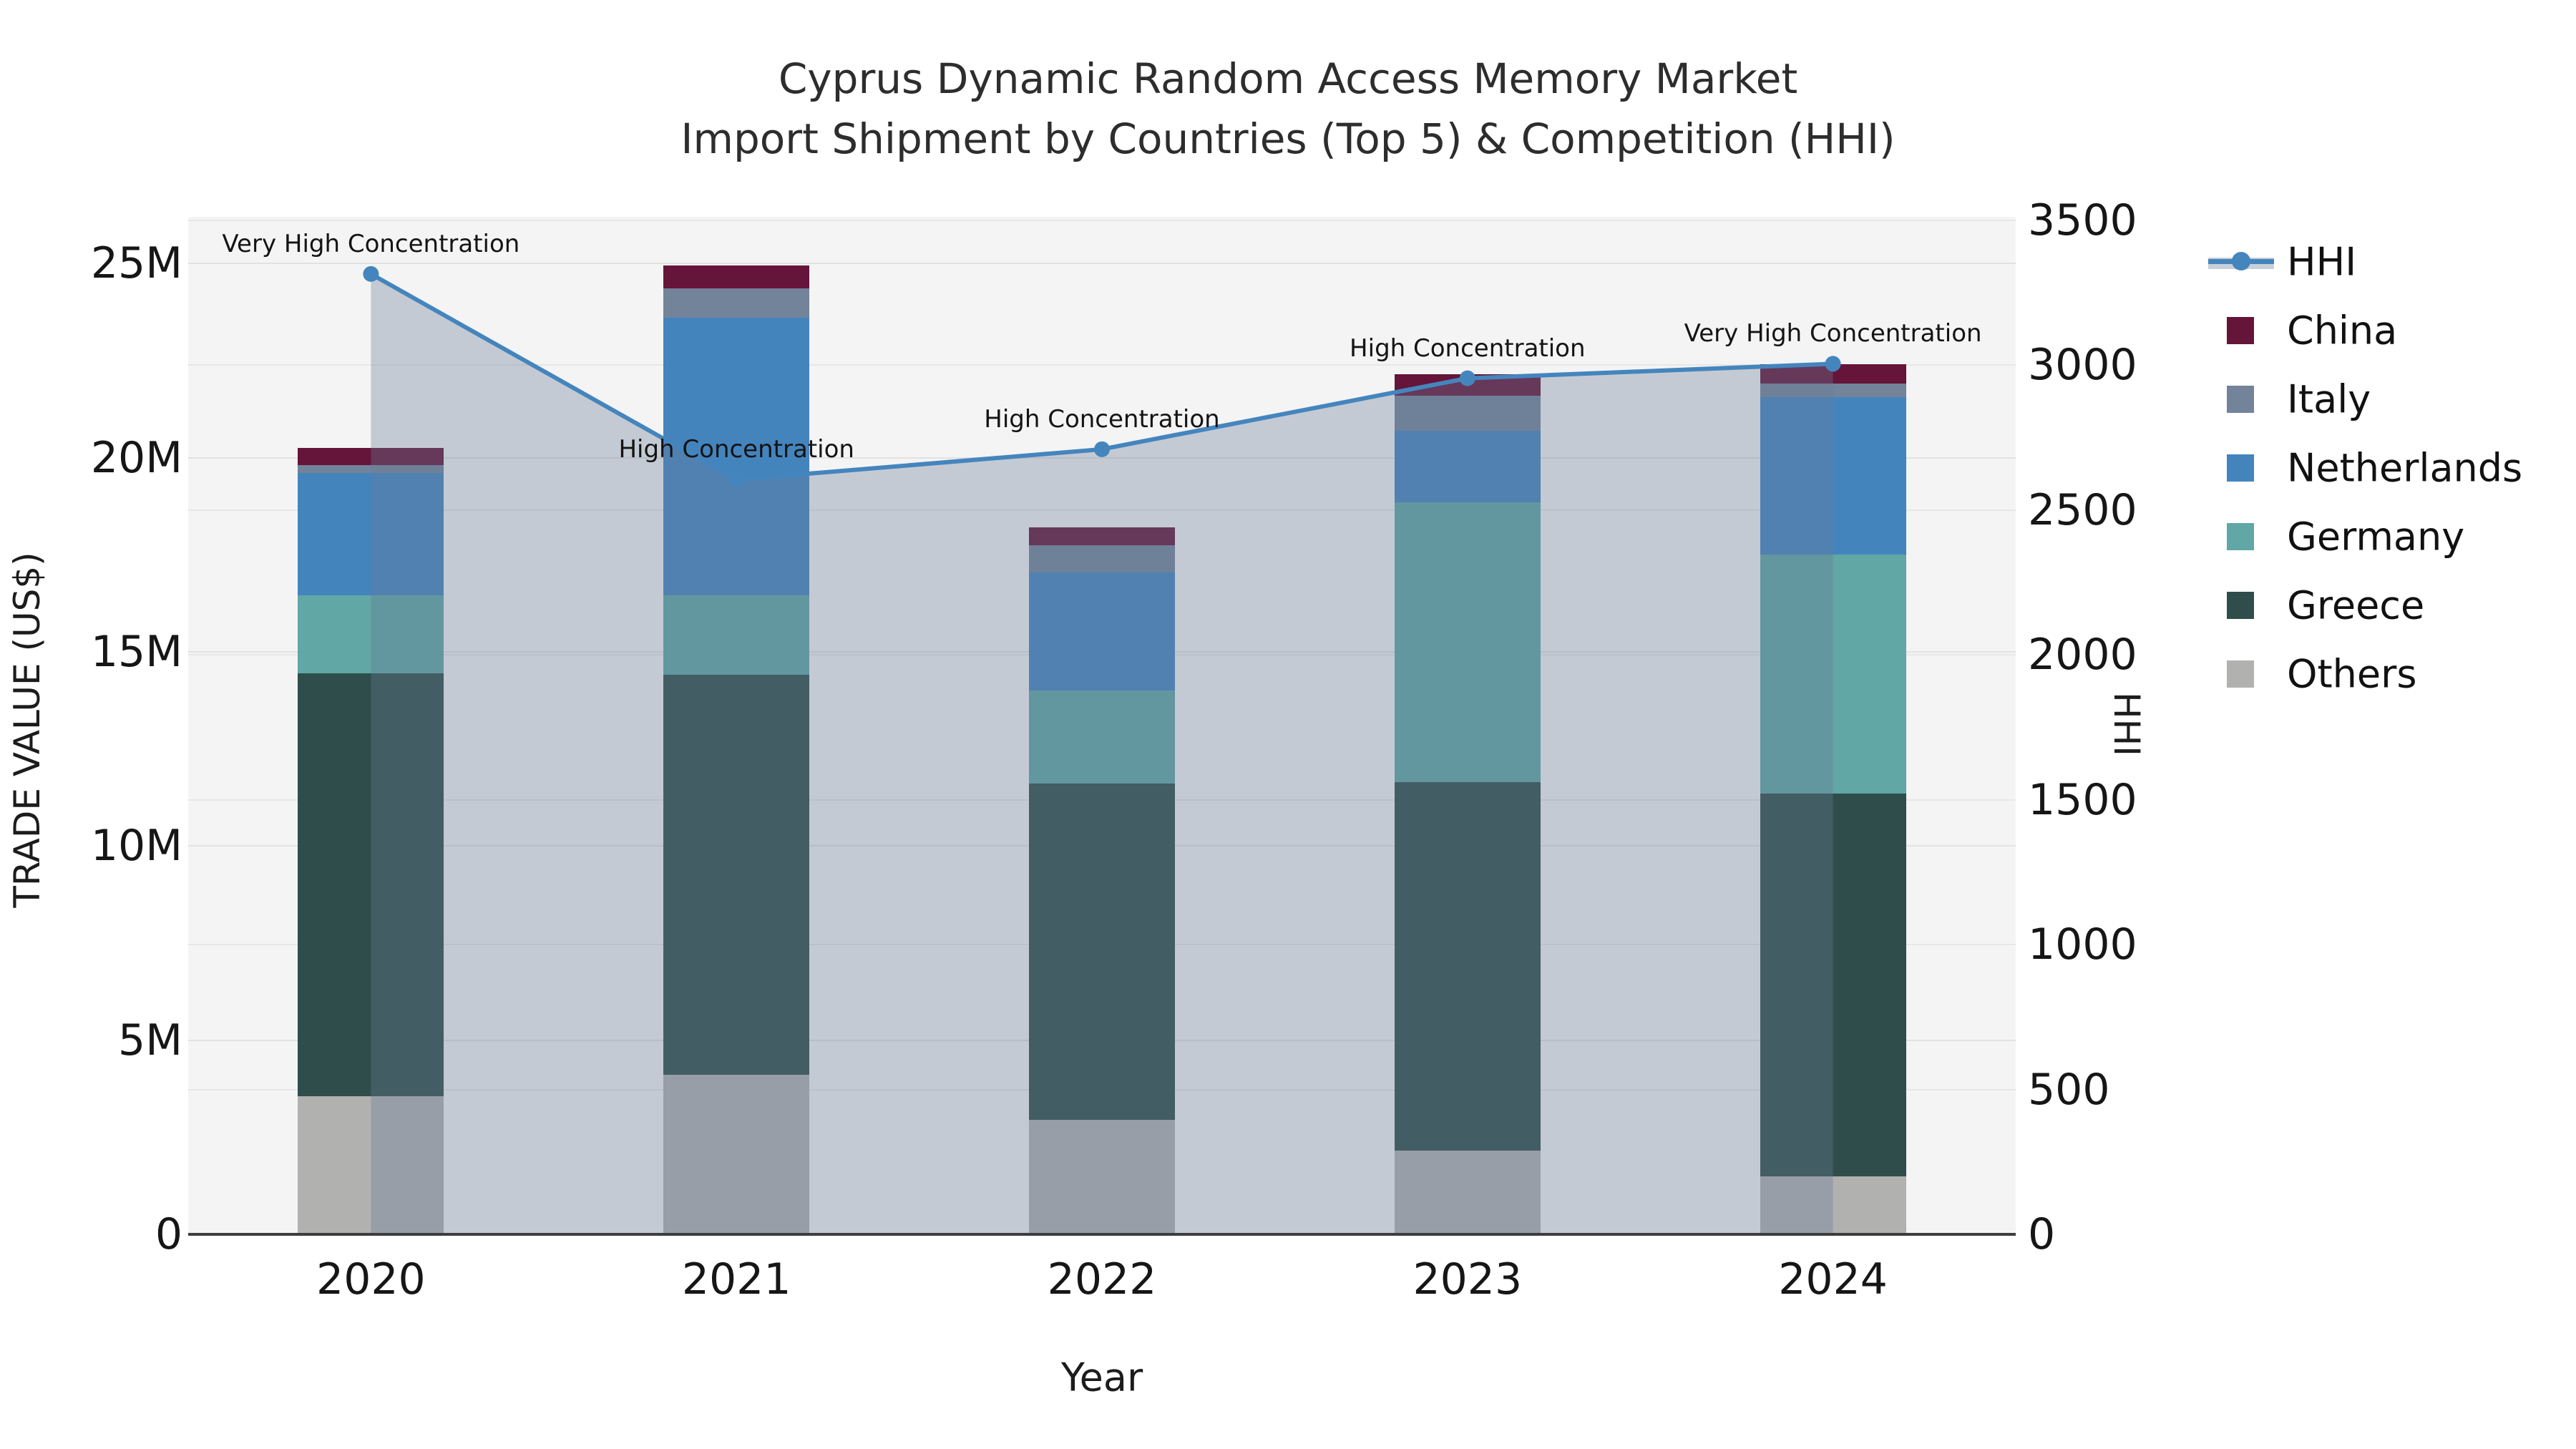 This screenshot has height=1449, width=2576. What do you see at coordinates (2342, 330) in the screenshot?
I see `legend-label-china: China` at bounding box center [2342, 330].